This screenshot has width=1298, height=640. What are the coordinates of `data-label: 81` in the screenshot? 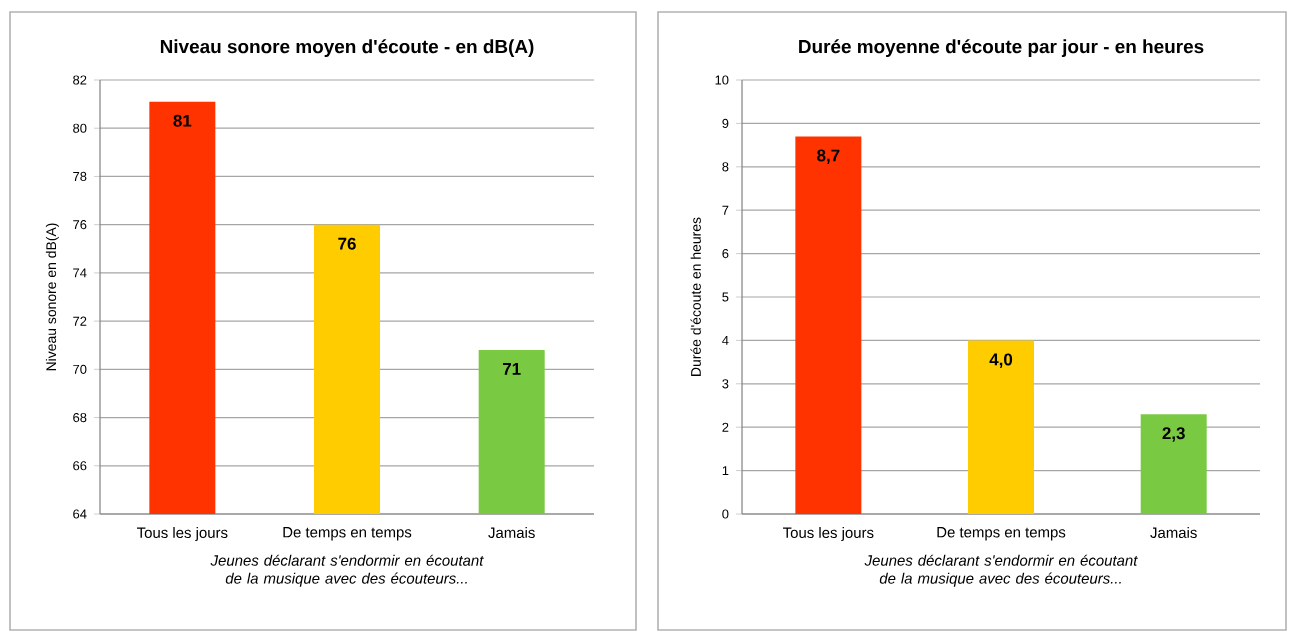 It's located at (182, 120).